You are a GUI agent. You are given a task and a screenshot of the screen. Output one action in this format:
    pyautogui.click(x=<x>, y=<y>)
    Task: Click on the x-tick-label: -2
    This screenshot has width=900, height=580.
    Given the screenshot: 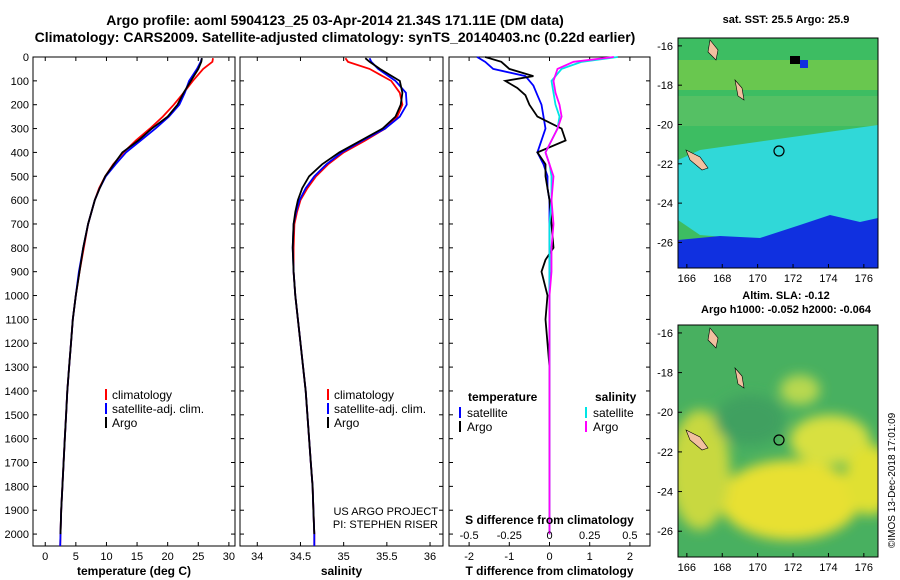 What is the action you would take?
    pyautogui.click(x=469, y=557)
    